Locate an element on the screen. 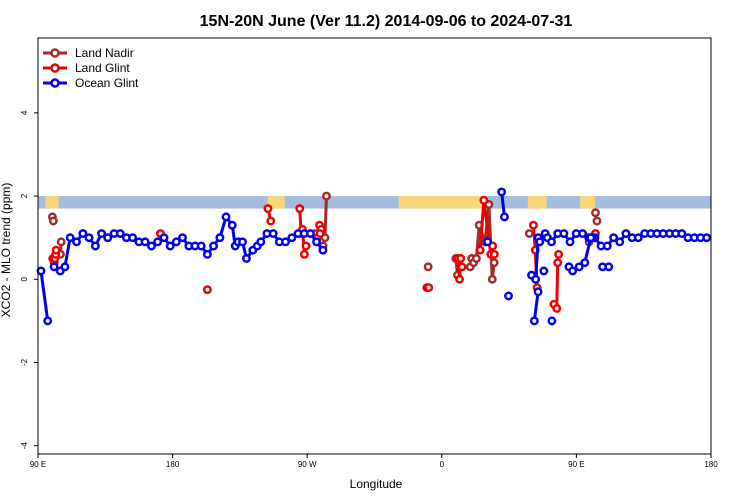 This screenshot has height=500, width=750. legend-label: Land Glint is located at coordinates (102, 68).